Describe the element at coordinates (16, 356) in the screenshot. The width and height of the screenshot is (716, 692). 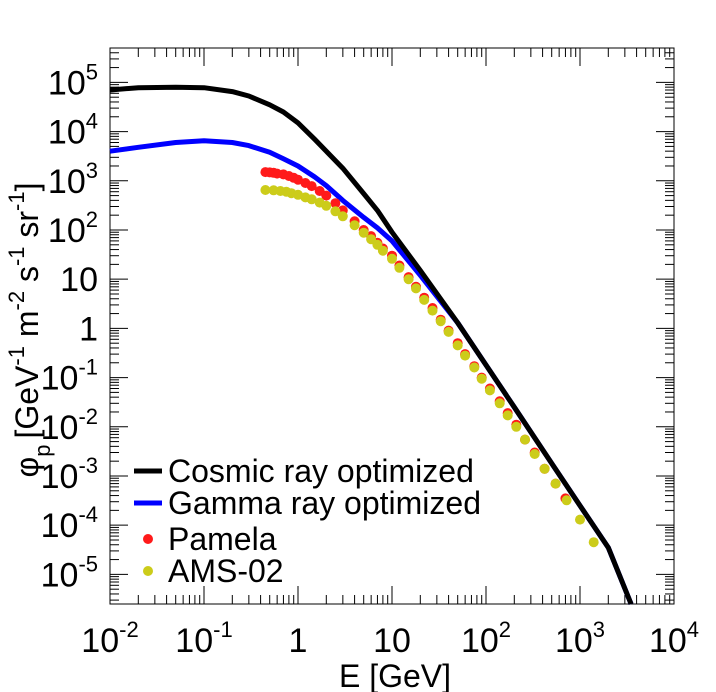
I see `y-axis-exp-1: -1` at that location.